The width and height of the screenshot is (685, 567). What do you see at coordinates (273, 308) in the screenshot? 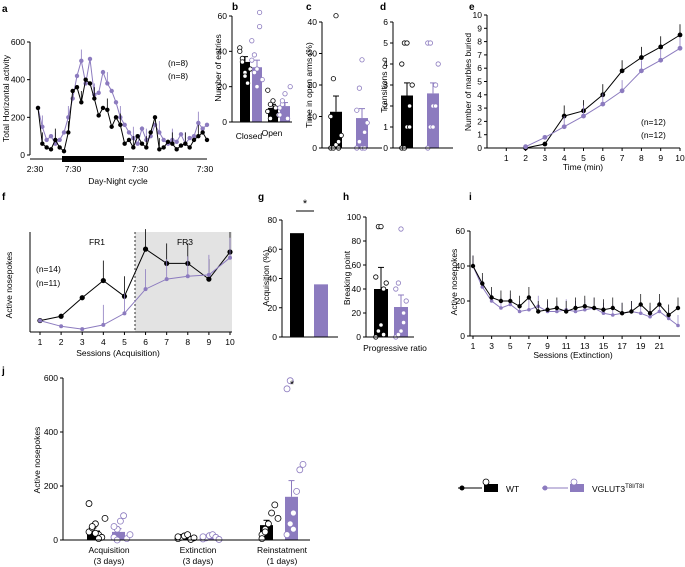
I see `g-ytick-label: 20` at bounding box center [273, 308].